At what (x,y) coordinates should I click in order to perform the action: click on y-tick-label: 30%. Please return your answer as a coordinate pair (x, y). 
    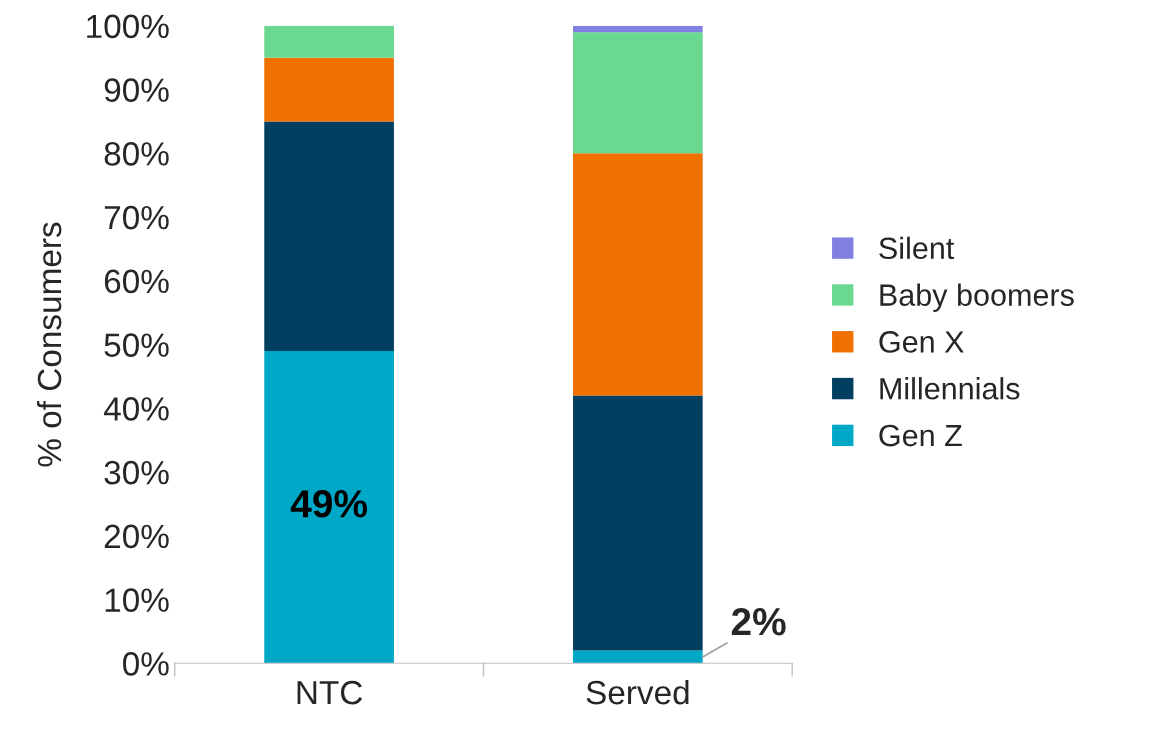
    Looking at the image, I should click on (136, 472).